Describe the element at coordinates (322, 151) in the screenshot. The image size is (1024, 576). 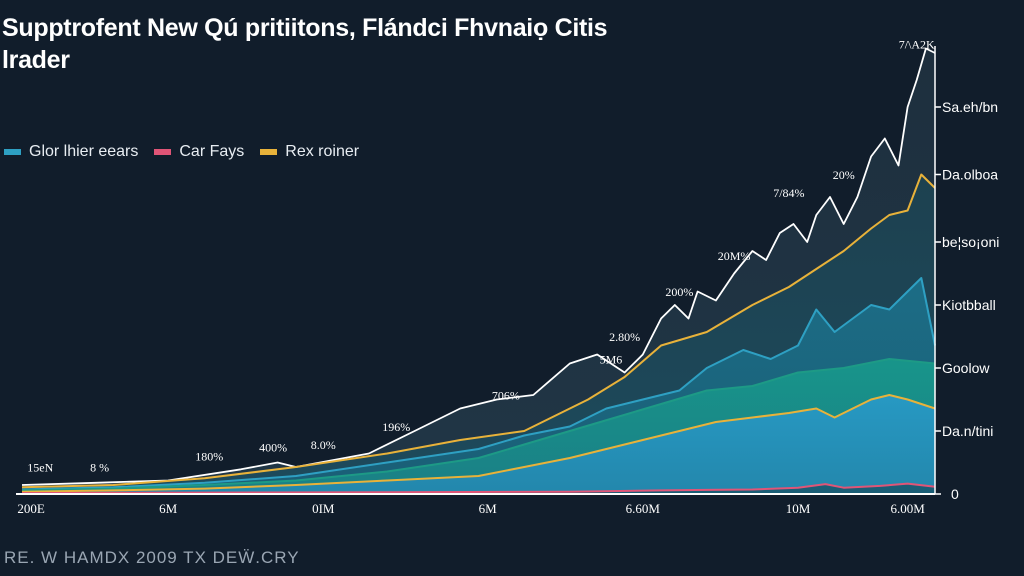
I see `legend-label-2: Rex roiner` at that location.